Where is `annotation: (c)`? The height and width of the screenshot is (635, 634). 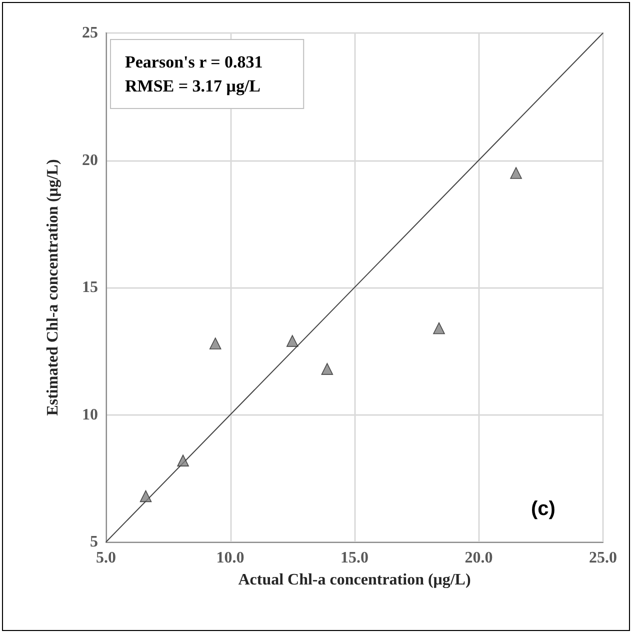 annotation: (c) is located at coordinates (543, 509).